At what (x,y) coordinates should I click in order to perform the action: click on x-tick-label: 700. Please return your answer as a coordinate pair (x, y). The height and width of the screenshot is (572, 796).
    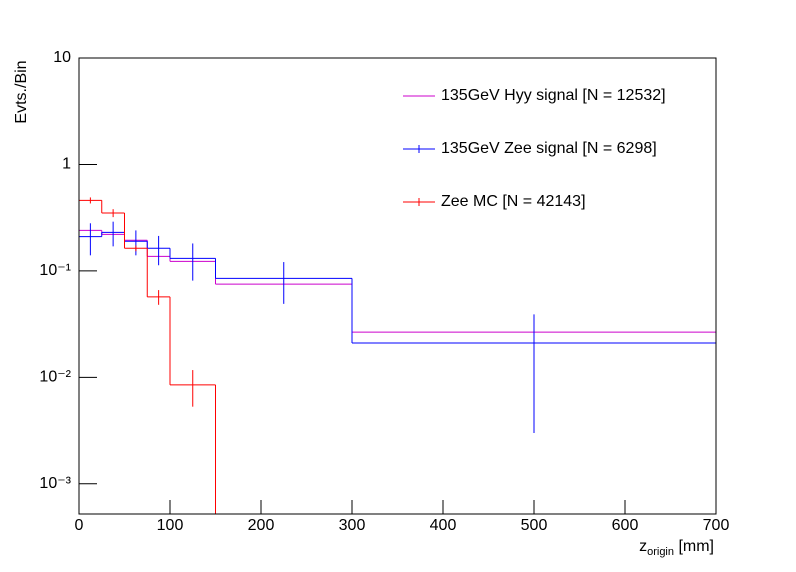
    Looking at the image, I should click on (716, 525).